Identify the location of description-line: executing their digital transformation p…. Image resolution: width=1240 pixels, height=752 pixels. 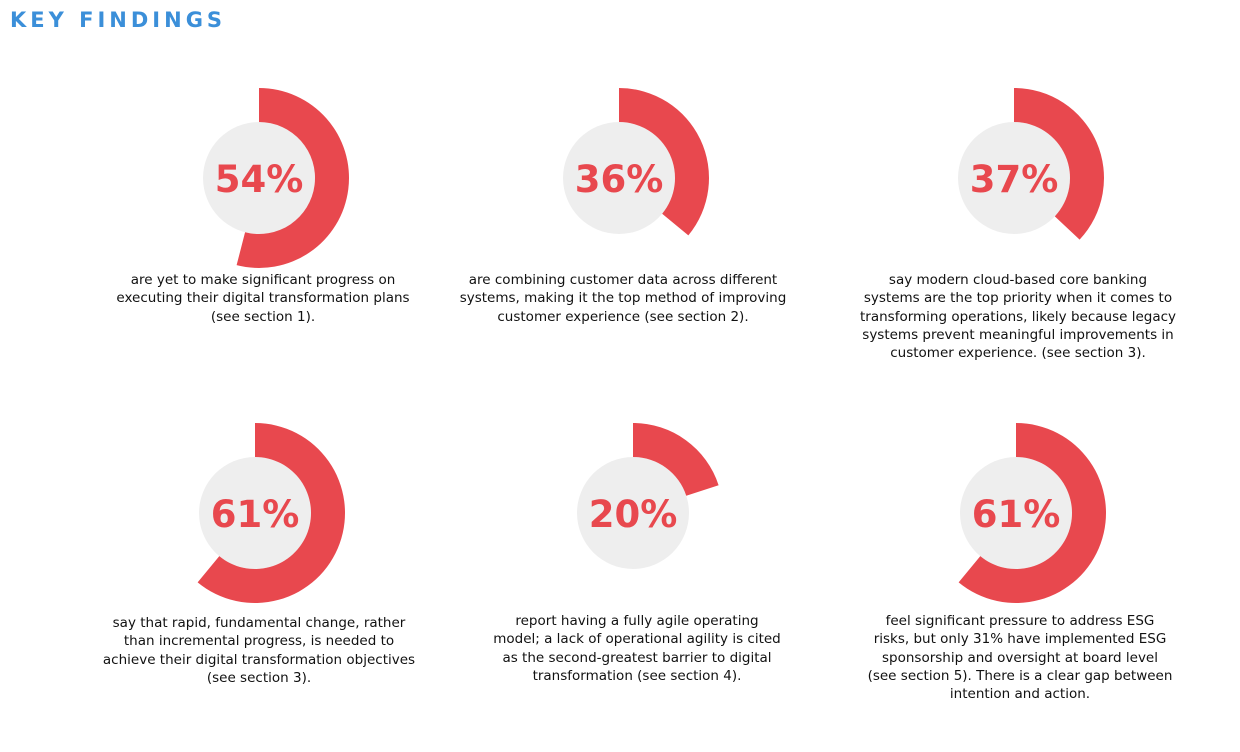
(263, 298).